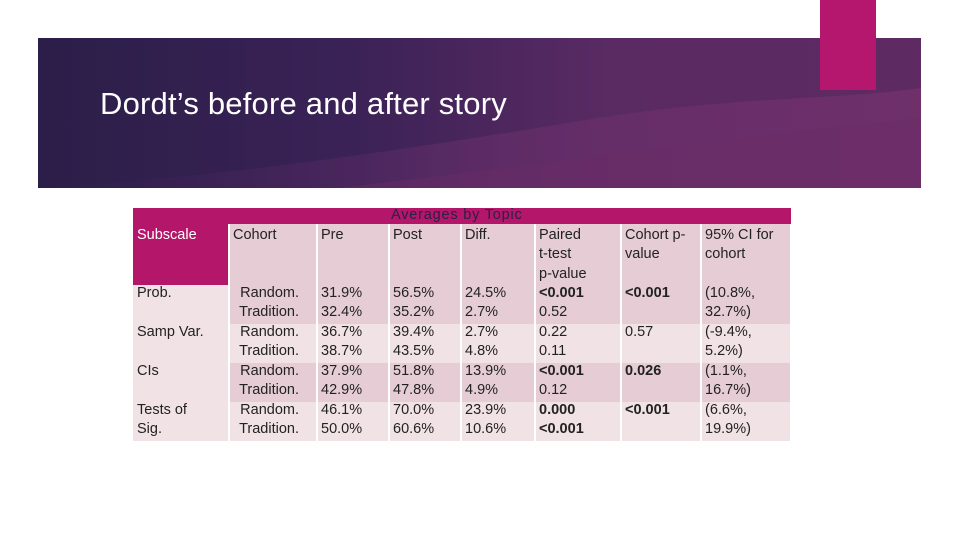  I want to click on header-pre: Pre, so click(332, 235).